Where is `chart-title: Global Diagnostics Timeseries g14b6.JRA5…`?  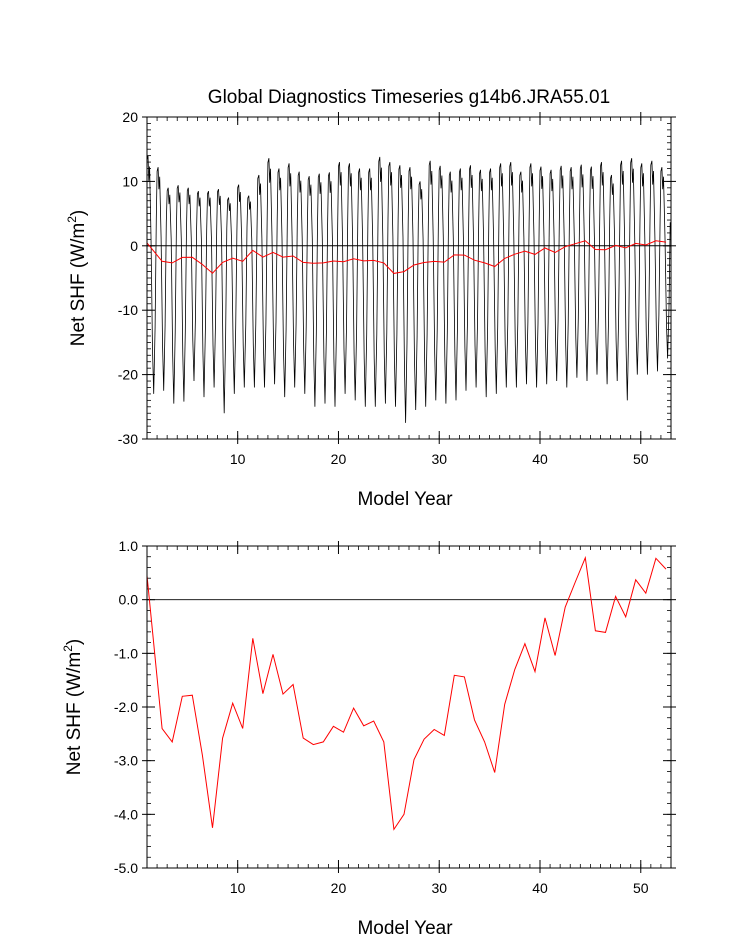 chart-title: Global Diagnostics Timeseries g14b6.JRA5… is located at coordinates (409, 97).